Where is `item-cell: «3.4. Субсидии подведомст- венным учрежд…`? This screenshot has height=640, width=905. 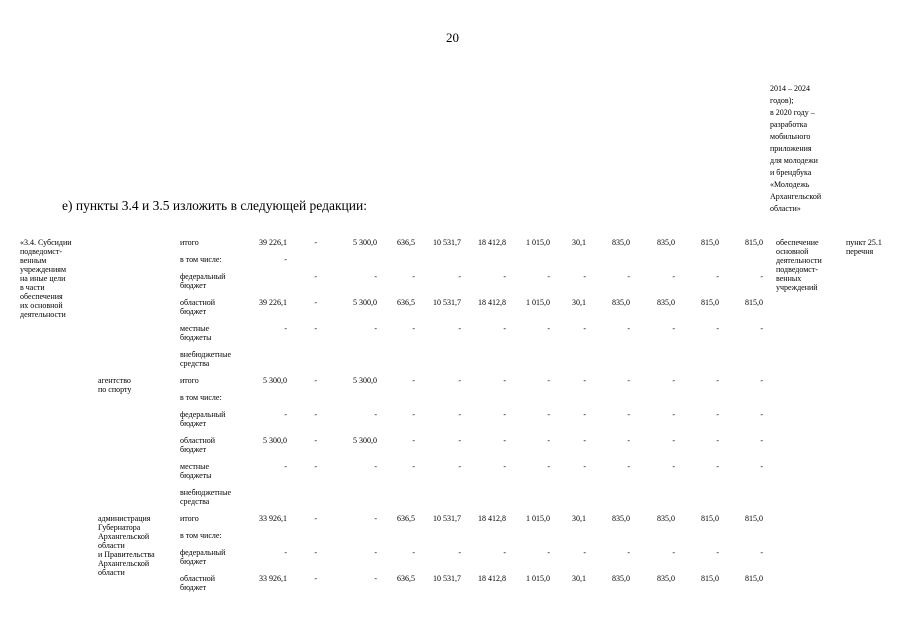 item-cell: «3.4. Субсидии подведомст- венным учрежд… is located at coordinates (46, 278).